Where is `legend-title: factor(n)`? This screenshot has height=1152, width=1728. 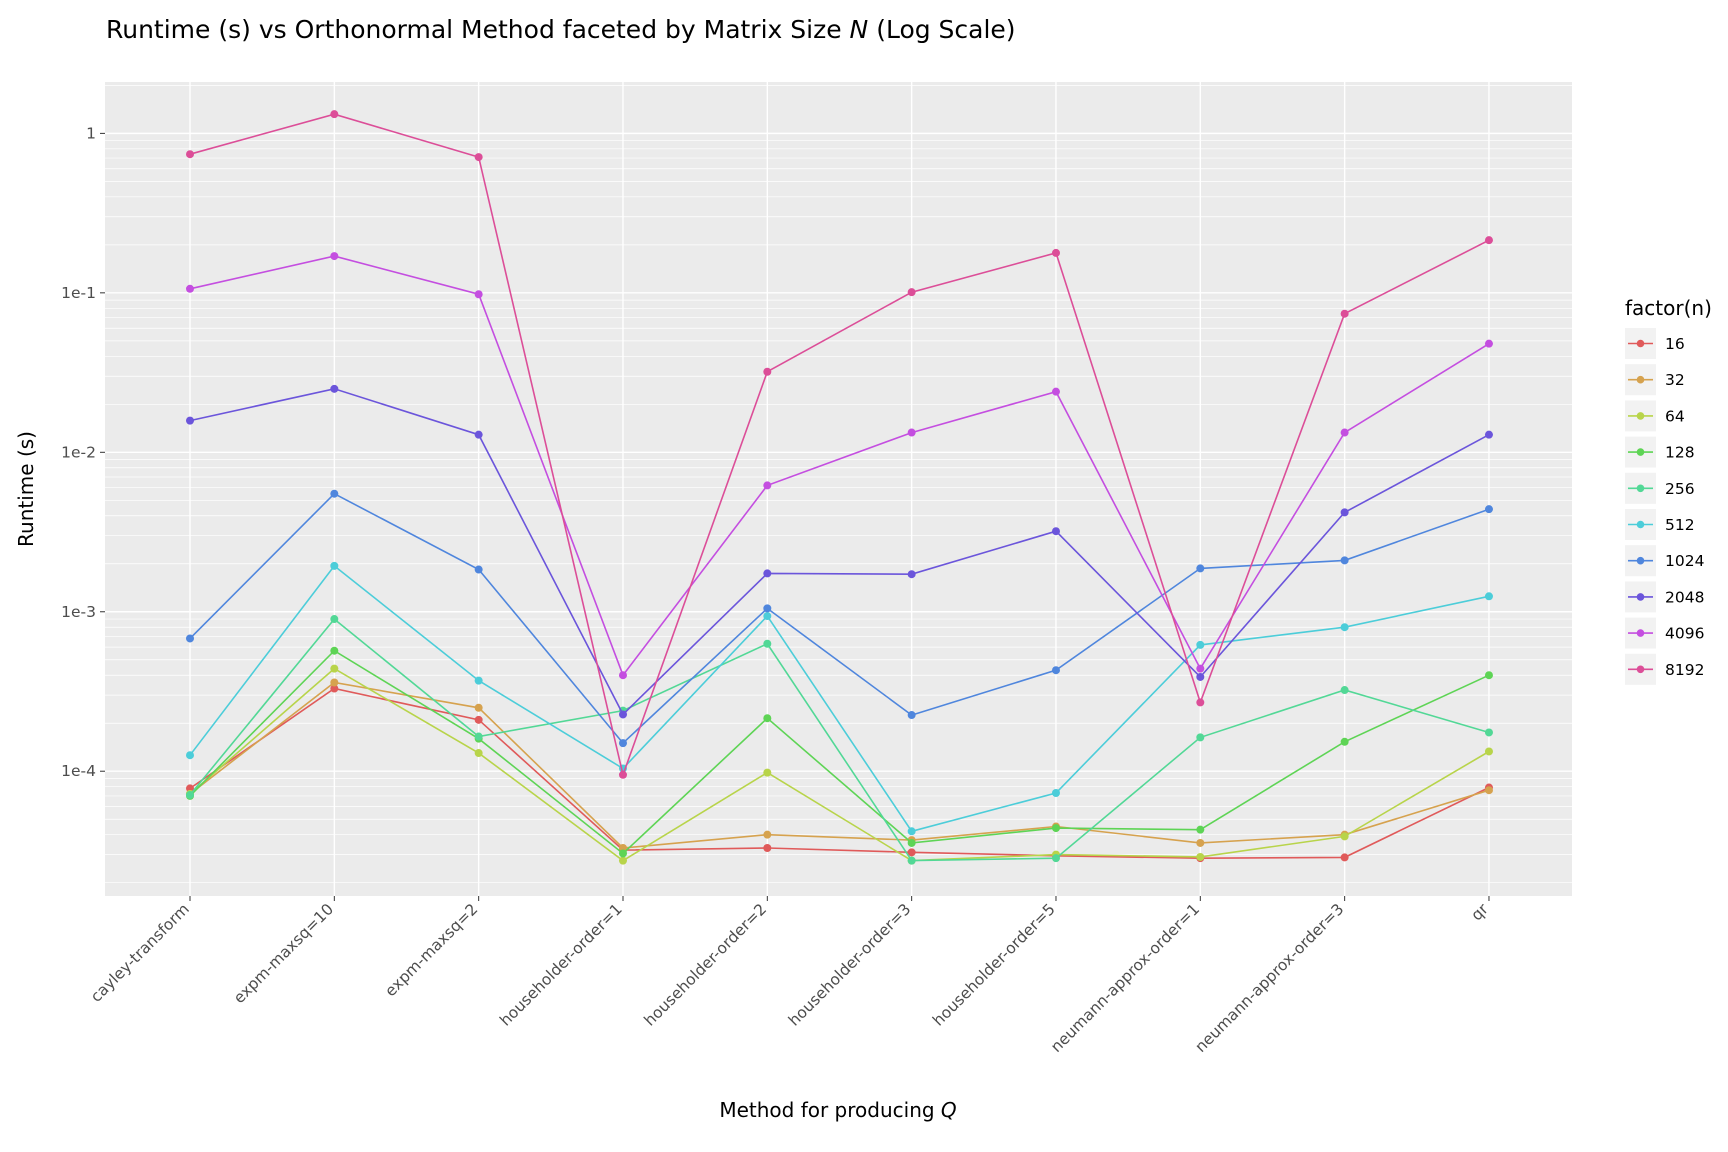 legend-title: factor(n) is located at coordinates (1668, 308).